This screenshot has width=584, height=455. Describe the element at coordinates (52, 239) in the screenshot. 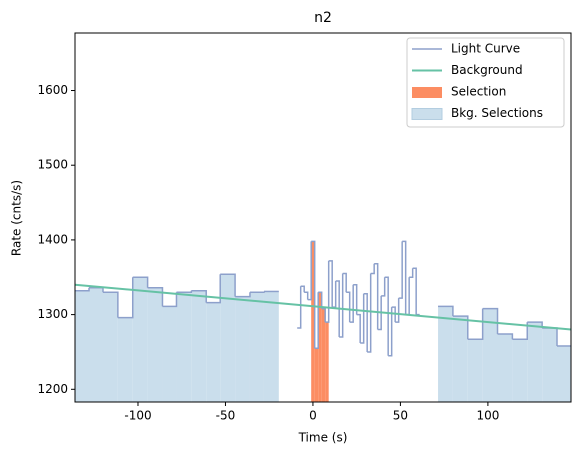

I see `y-tick-label: 1400` at that location.